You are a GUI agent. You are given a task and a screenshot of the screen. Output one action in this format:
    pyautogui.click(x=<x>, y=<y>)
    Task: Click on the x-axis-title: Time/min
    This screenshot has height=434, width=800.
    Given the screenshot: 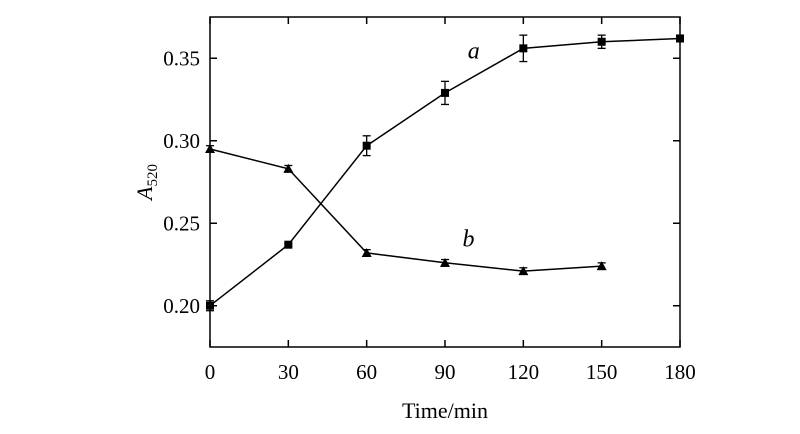 What is the action you would take?
    pyautogui.click(x=445, y=410)
    